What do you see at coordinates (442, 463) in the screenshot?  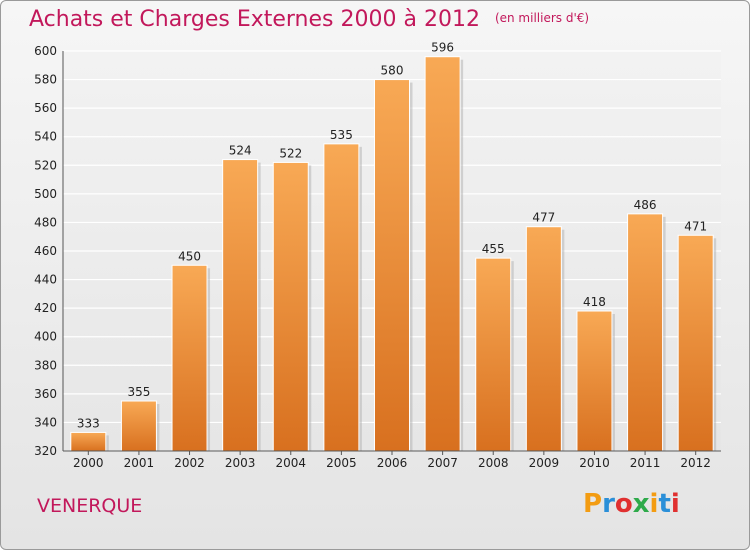 I see `x-tick-label-2007: 2007` at bounding box center [442, 463].